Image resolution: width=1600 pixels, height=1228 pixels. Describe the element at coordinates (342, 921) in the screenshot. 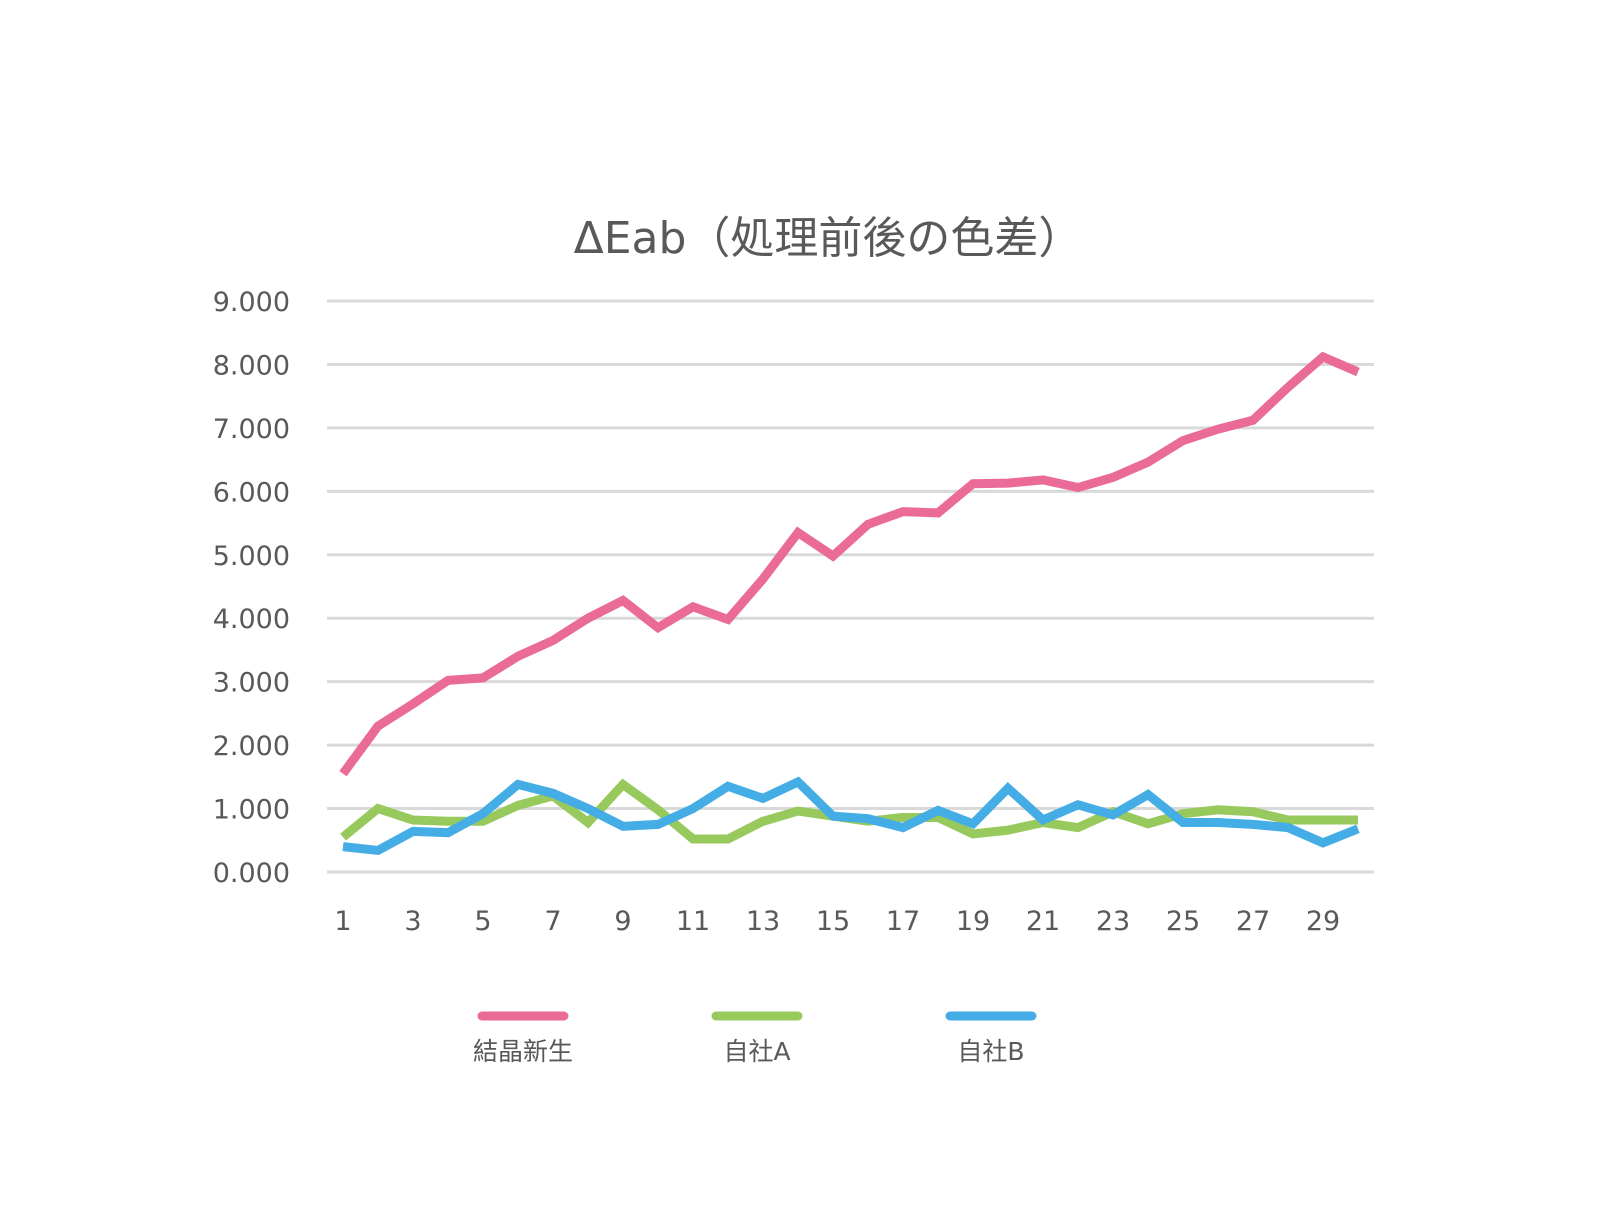

I see `x-tick-label: 1` at that location.